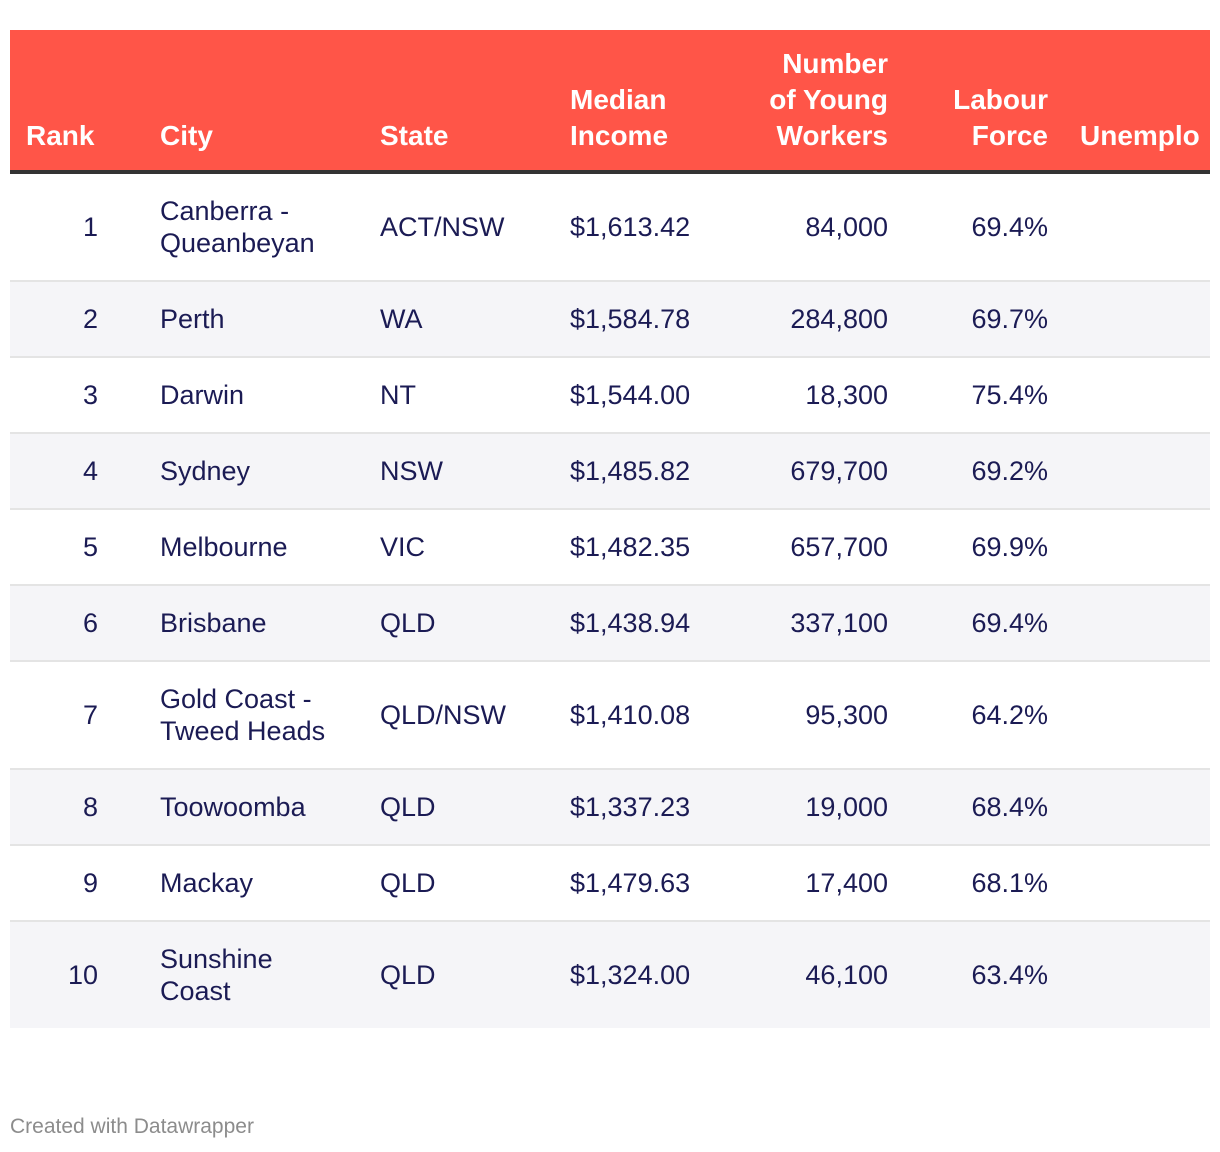 The image size is (1220, 1152). What do you see at coordinates (77, 715) in the screenshot?
I see `cell-rank: 7` at bounding box center [77, 715].